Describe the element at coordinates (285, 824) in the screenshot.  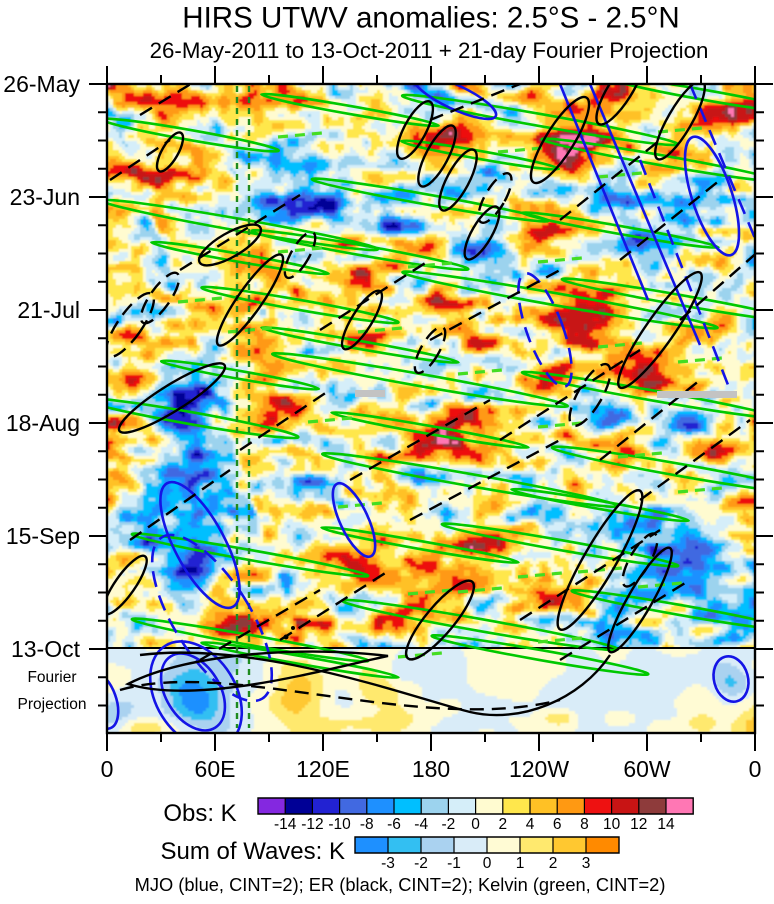
I see `svg-text: -14` at that location.